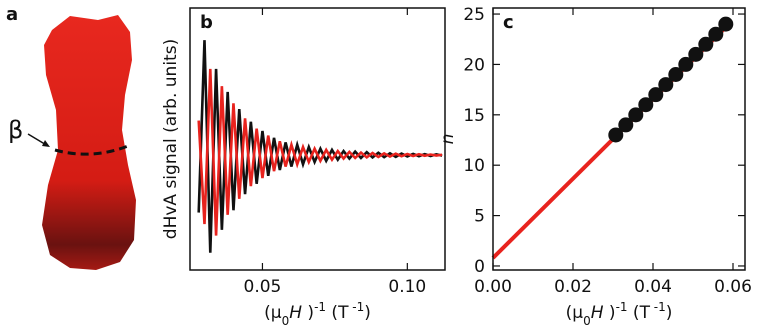 The width and height of the screenshot is (764, 329). Describe the element at coordinates (474, 65) in the screenshot. I see `y-tick-label: 20` at that location.